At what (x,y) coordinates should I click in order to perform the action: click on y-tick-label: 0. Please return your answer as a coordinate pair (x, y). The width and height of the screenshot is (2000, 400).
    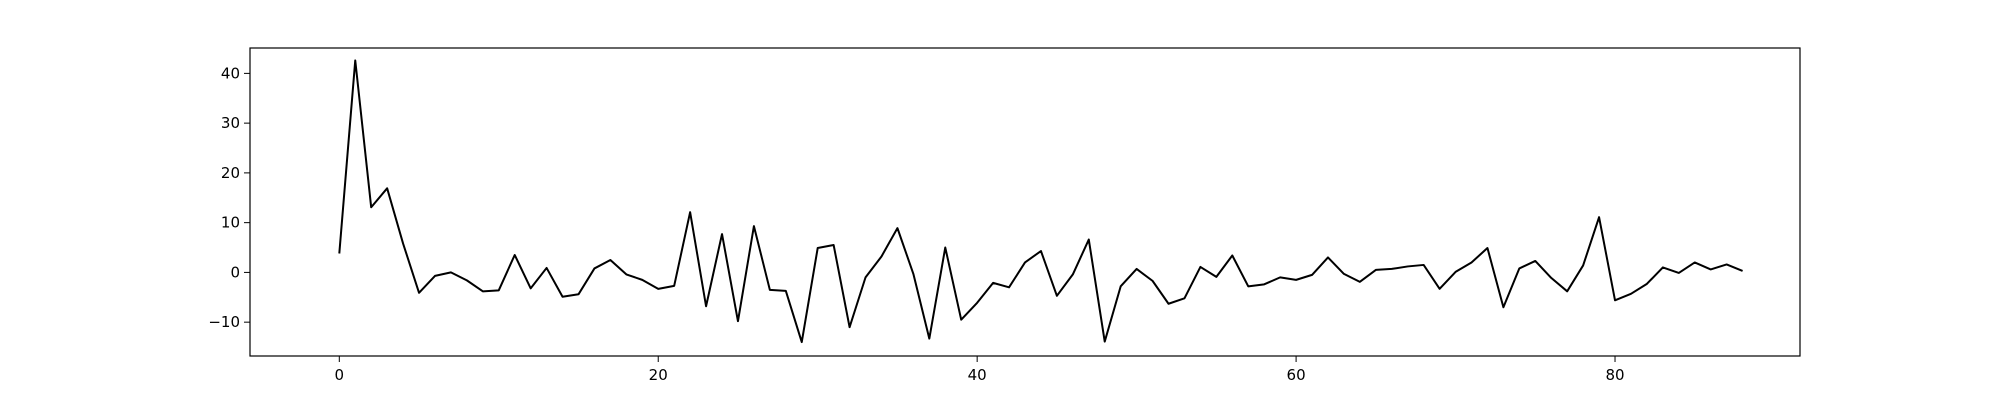
    Looking at the image, I should click on (235, 272).